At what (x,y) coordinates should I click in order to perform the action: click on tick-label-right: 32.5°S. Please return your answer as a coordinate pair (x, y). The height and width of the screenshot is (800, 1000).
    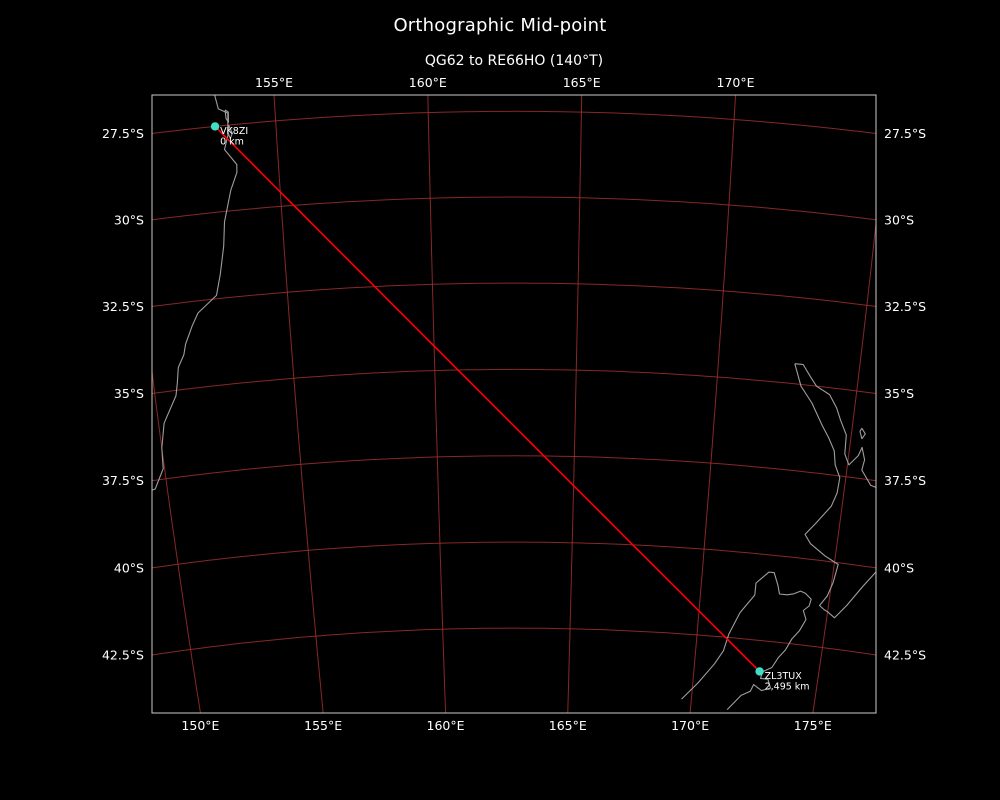
    Looking at the image, I should click on (905, 306).